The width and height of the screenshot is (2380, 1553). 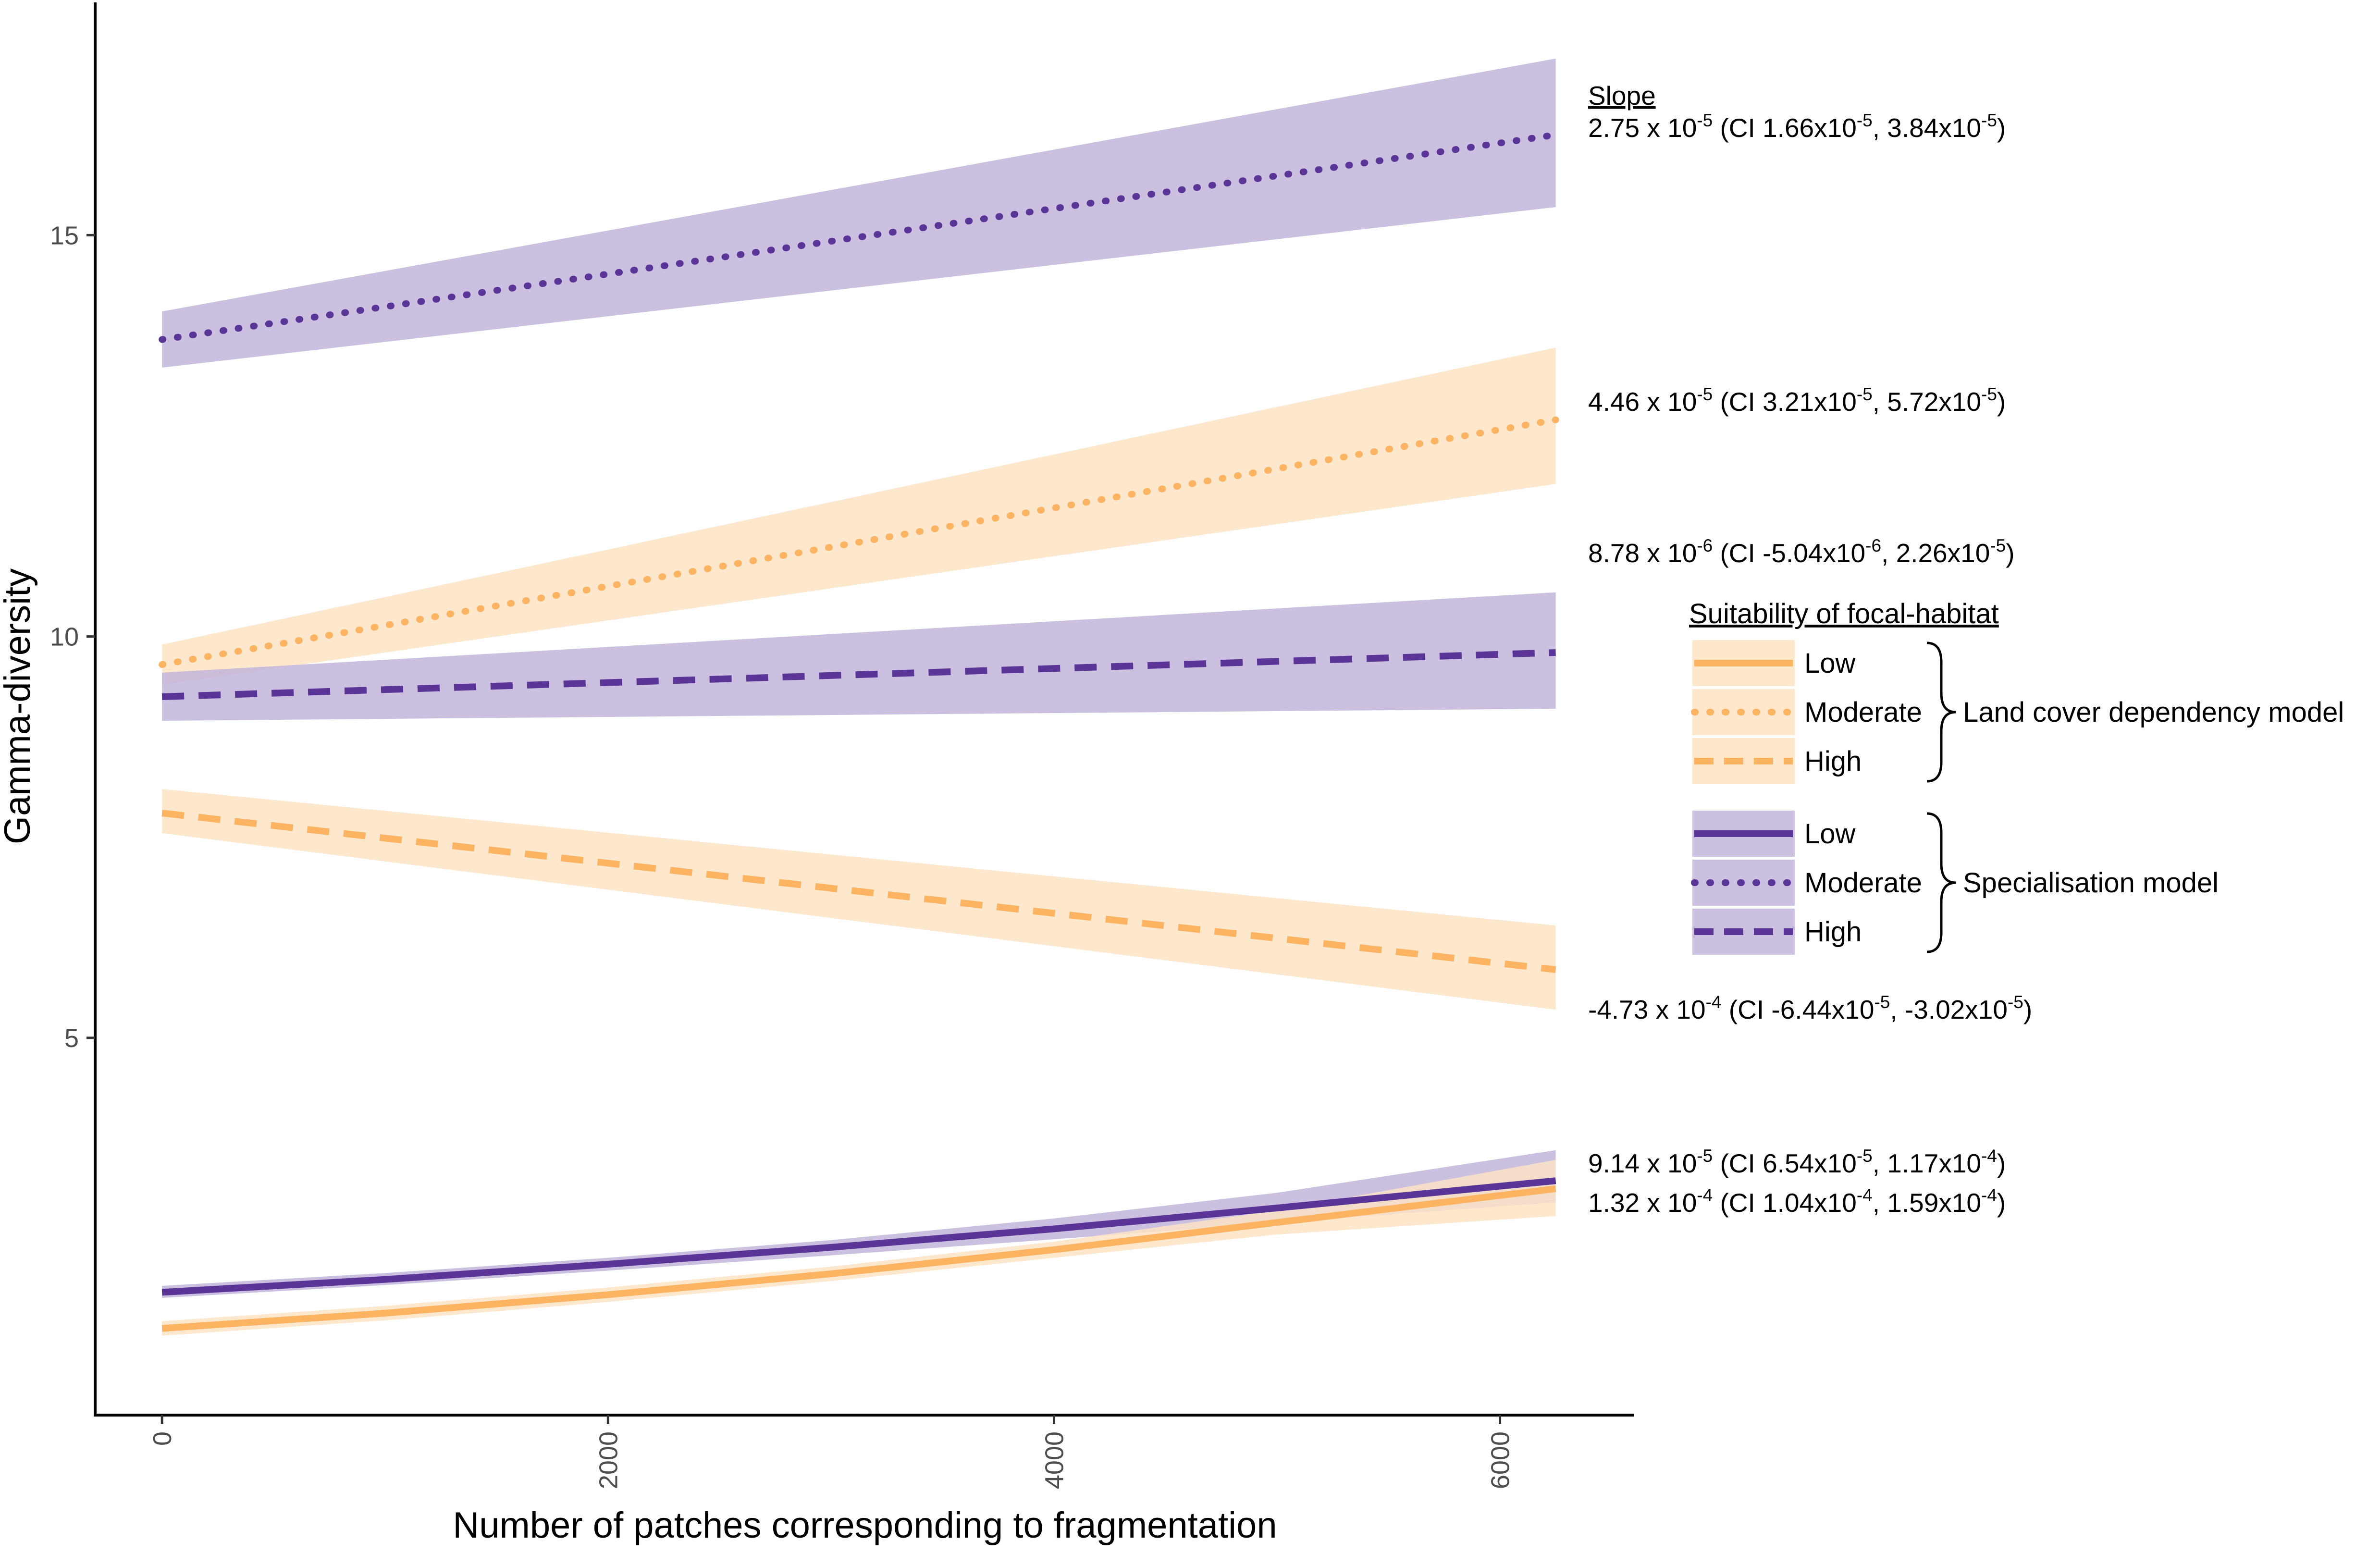 I want to click on y-axis-title: Gamma-diversity, so click(x=19, y=706).